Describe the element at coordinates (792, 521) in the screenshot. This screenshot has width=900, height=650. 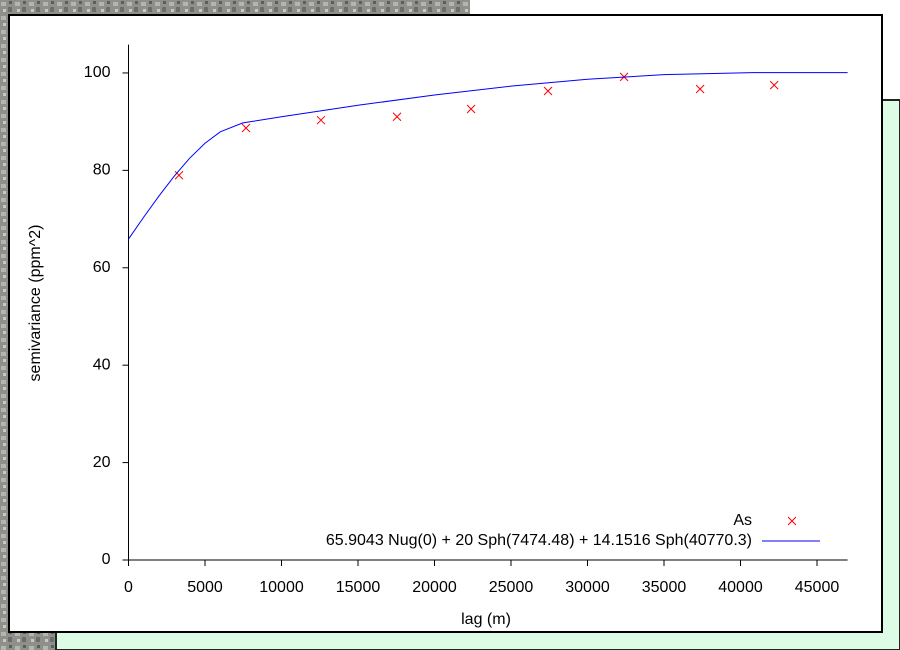
I see `legend-swatch` at that location.